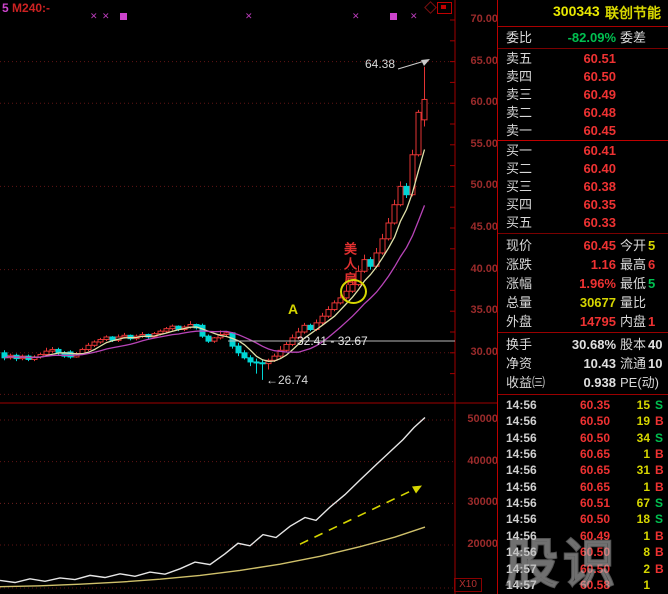 The image size is (668, 594). What do you see at coordinates (482, 419) in the screenshot?
I see `volume-axis-label: 50000` at bounding box center [482, 419].